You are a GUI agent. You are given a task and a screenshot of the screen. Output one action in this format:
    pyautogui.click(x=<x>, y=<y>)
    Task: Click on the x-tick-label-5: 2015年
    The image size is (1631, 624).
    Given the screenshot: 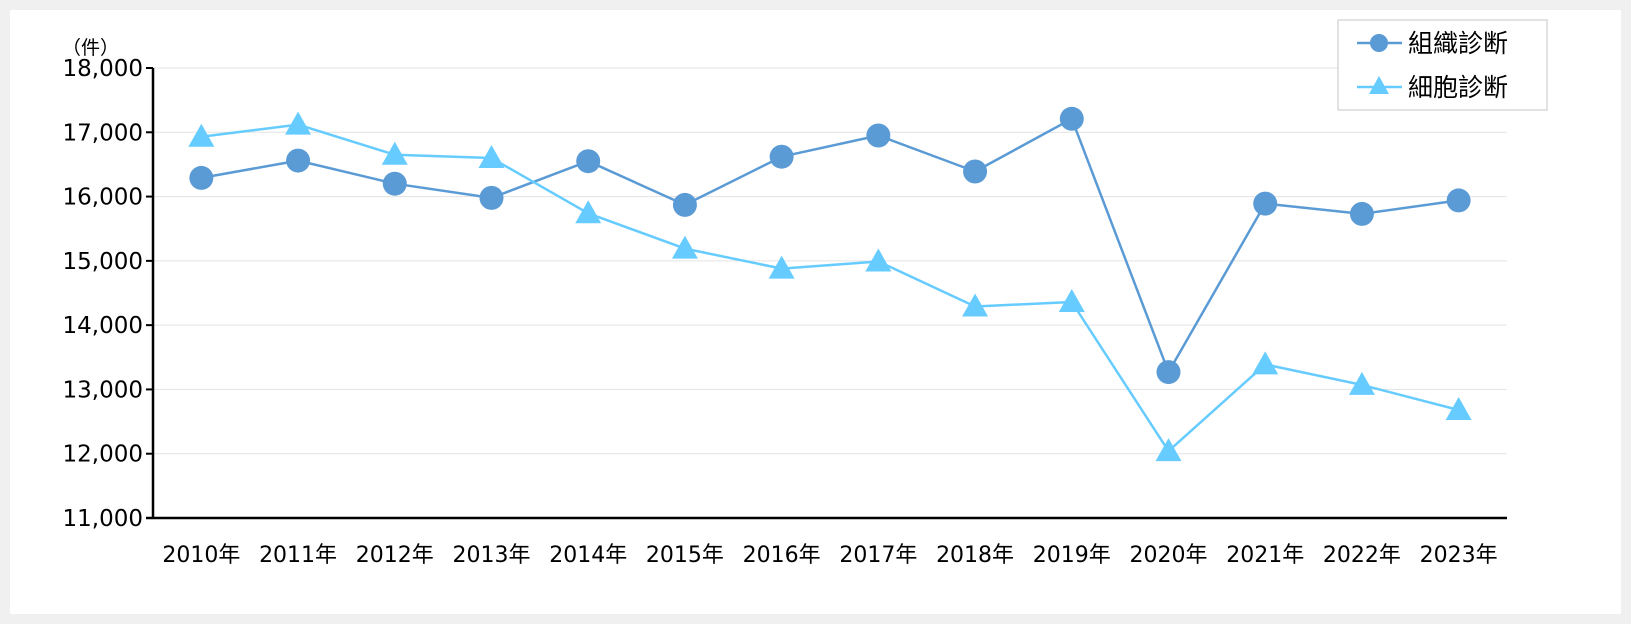 What is the action you would take?
    pyautogui.click(x=685, y=555)
    